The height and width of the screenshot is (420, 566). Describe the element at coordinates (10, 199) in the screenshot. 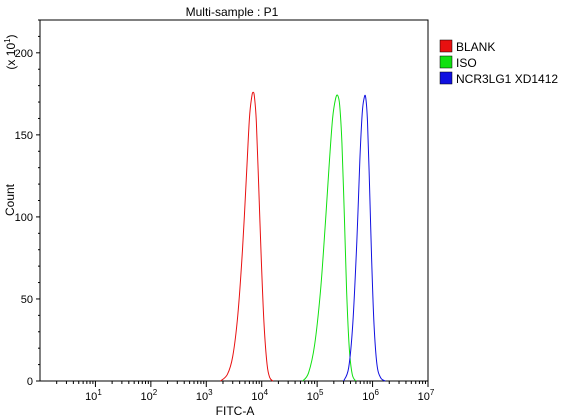

I see `y-axis-label: Count` at that location.